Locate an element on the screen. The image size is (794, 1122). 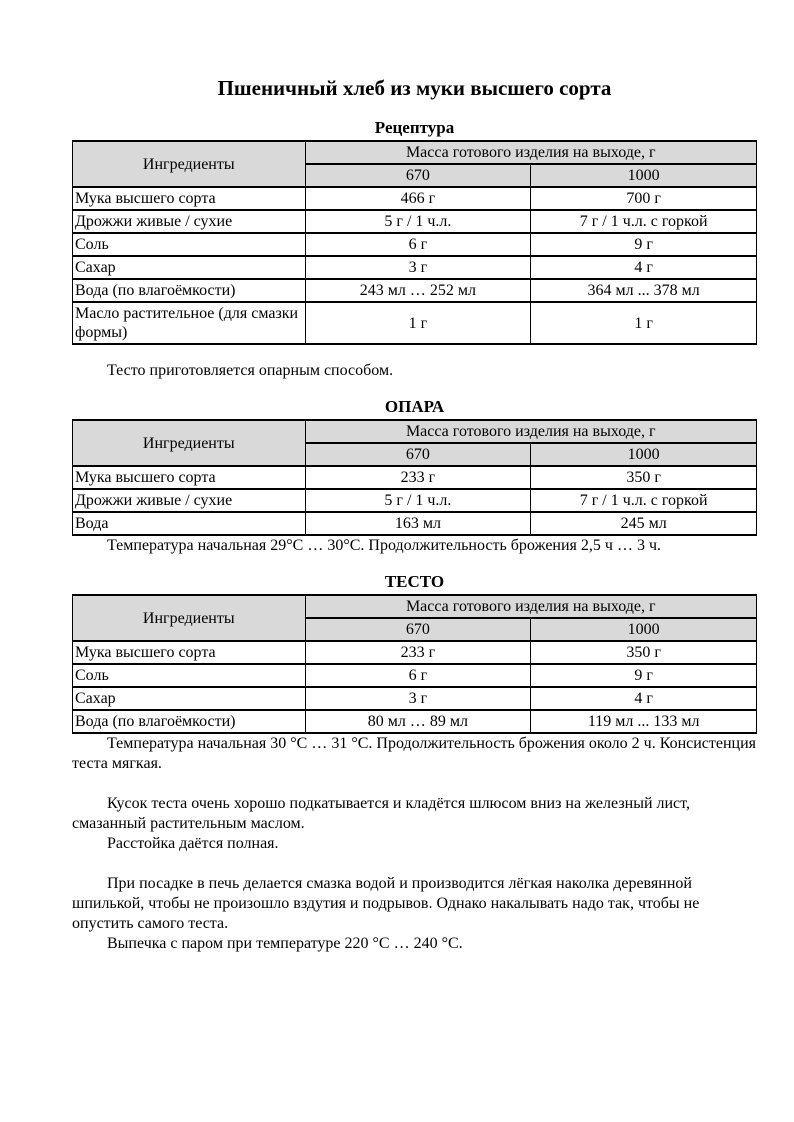
table-row: Вода 163 мл 245 мл is located at coordinates (414, 523).